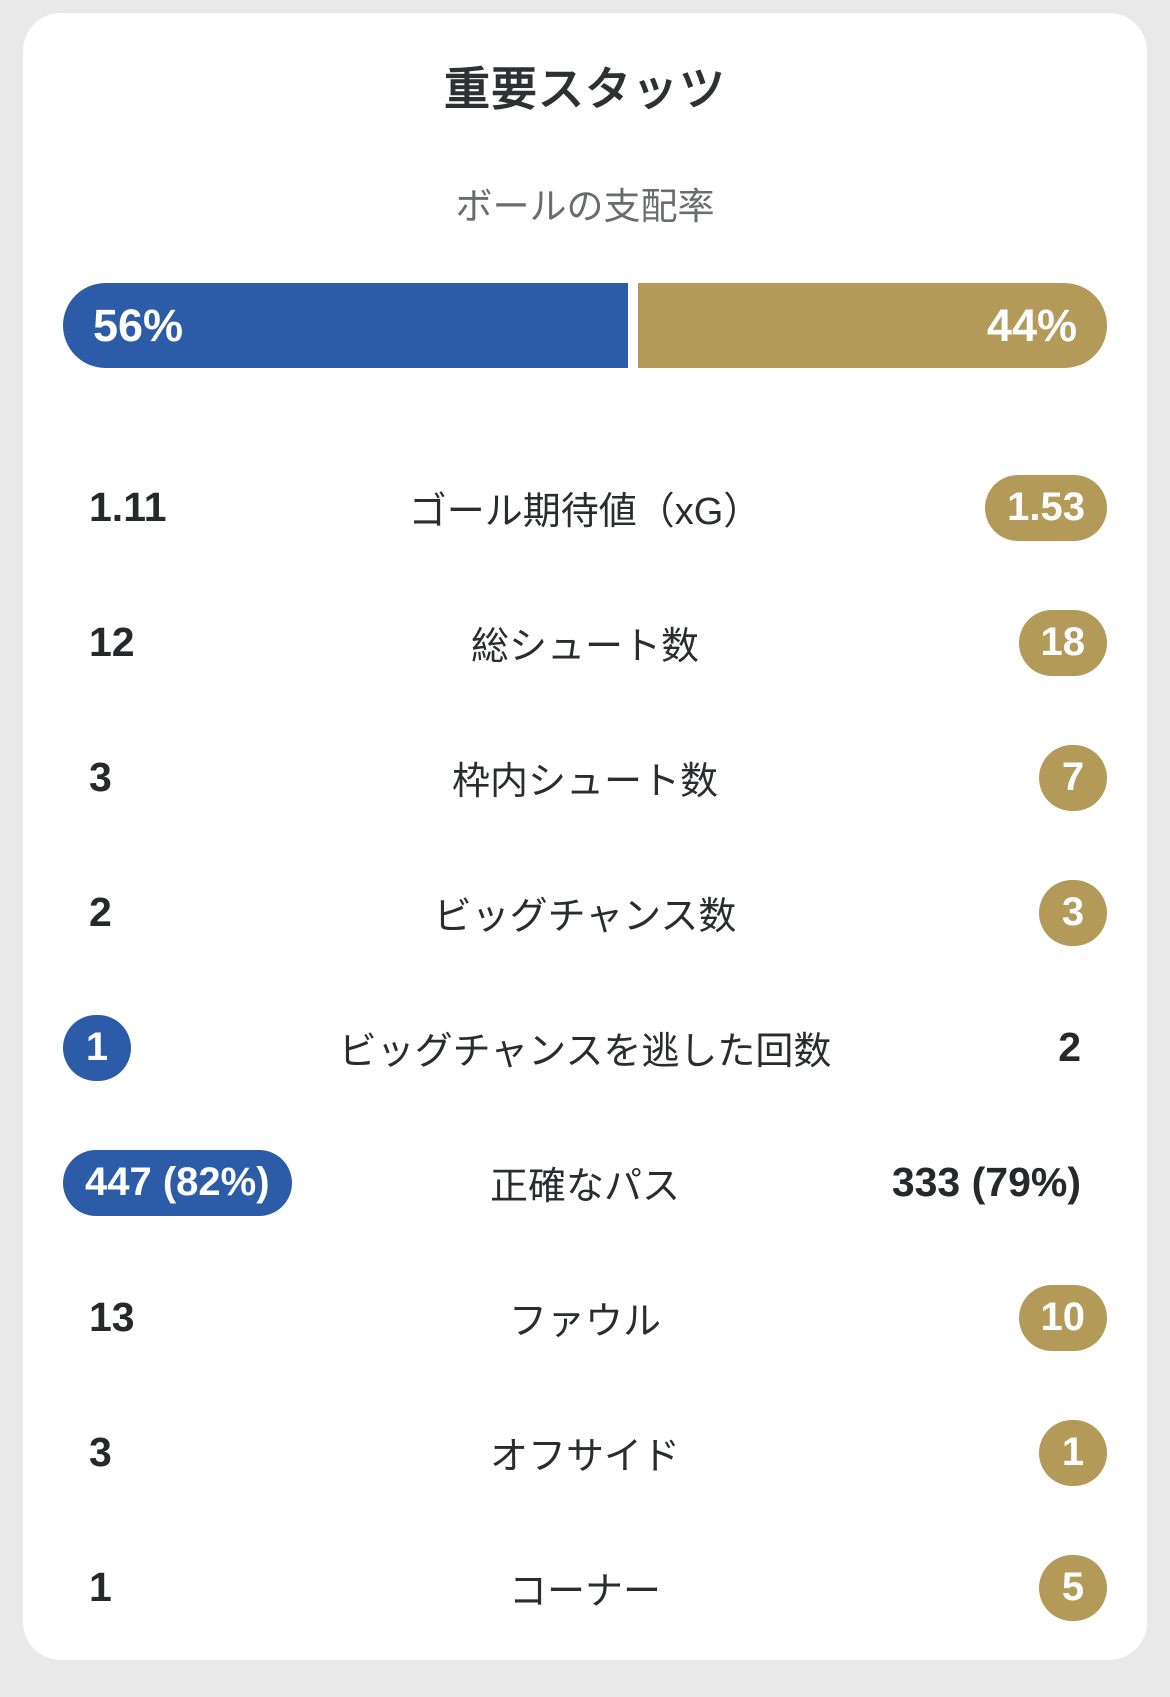  Describe the element at coordinates (585, 512) in the screenshot. I see `stat-label: ゴール期待値（xG）` at that location.